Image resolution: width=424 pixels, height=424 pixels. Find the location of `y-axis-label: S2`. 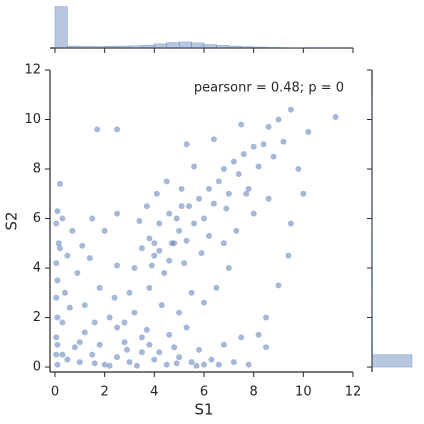

y-axis-label: S2 is located at coordinates (12, 220).